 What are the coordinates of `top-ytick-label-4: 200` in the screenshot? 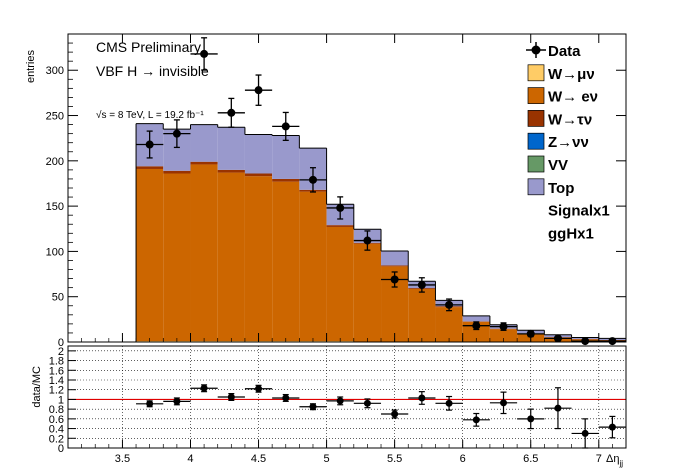 It's located at (55, 162).